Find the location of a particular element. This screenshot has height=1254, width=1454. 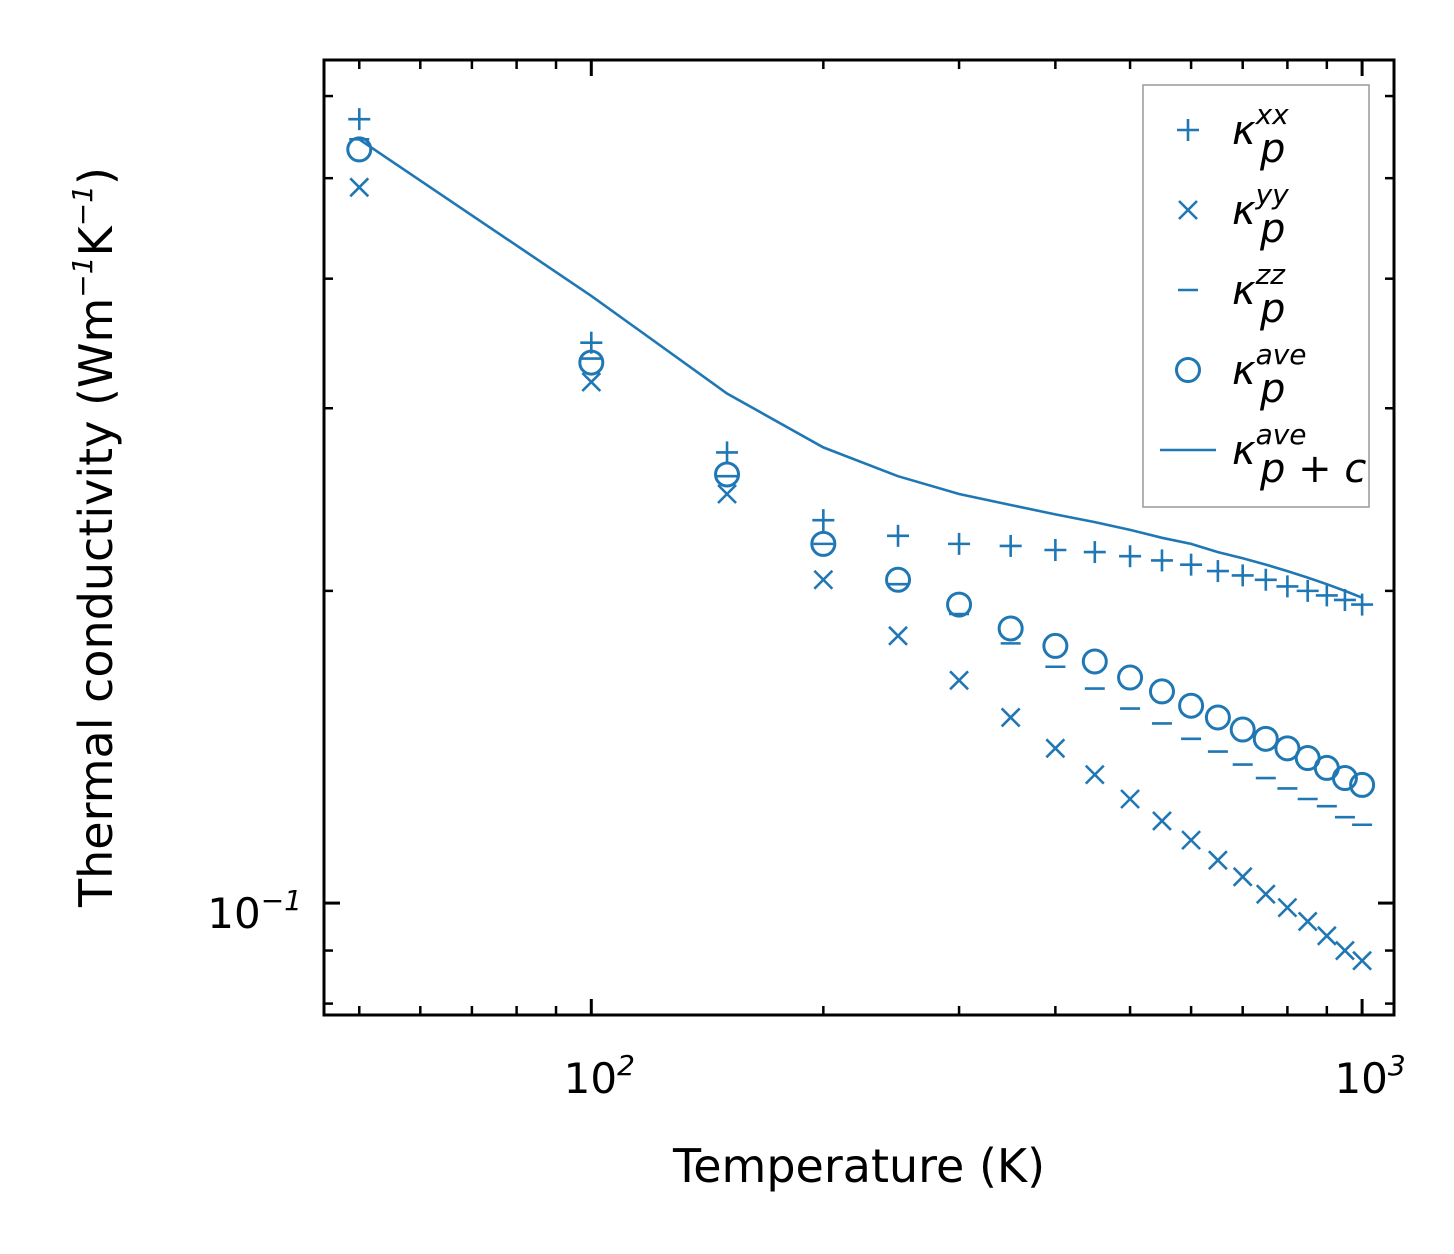

y-axis-label: Thermal conductivity (Wm−1K−1) is located at coordinates (94, 537).